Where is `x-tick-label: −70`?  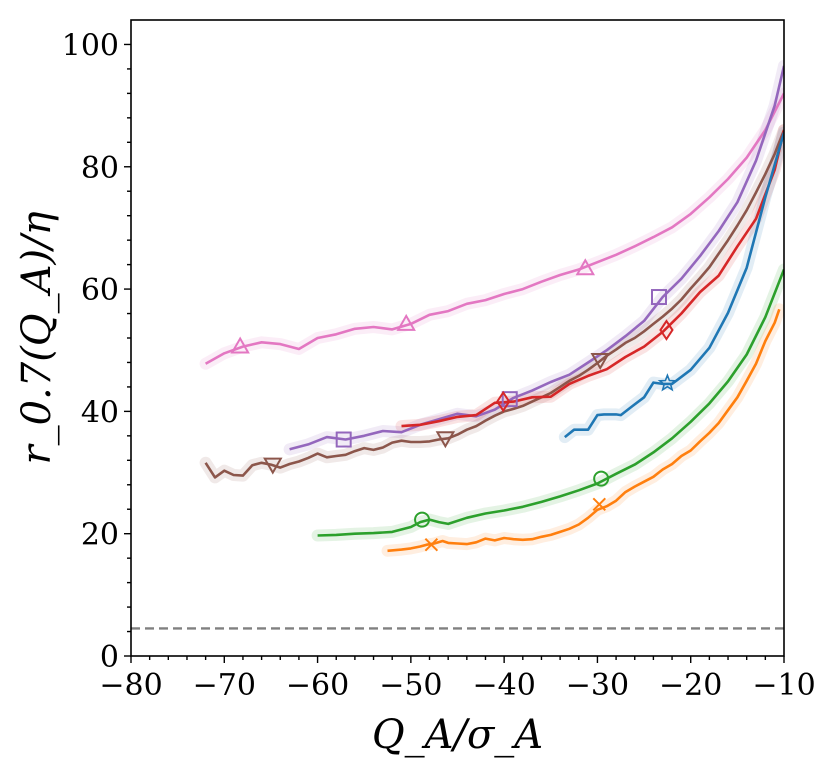
x-tick-label: −70 is located at coordinates (224, 685).